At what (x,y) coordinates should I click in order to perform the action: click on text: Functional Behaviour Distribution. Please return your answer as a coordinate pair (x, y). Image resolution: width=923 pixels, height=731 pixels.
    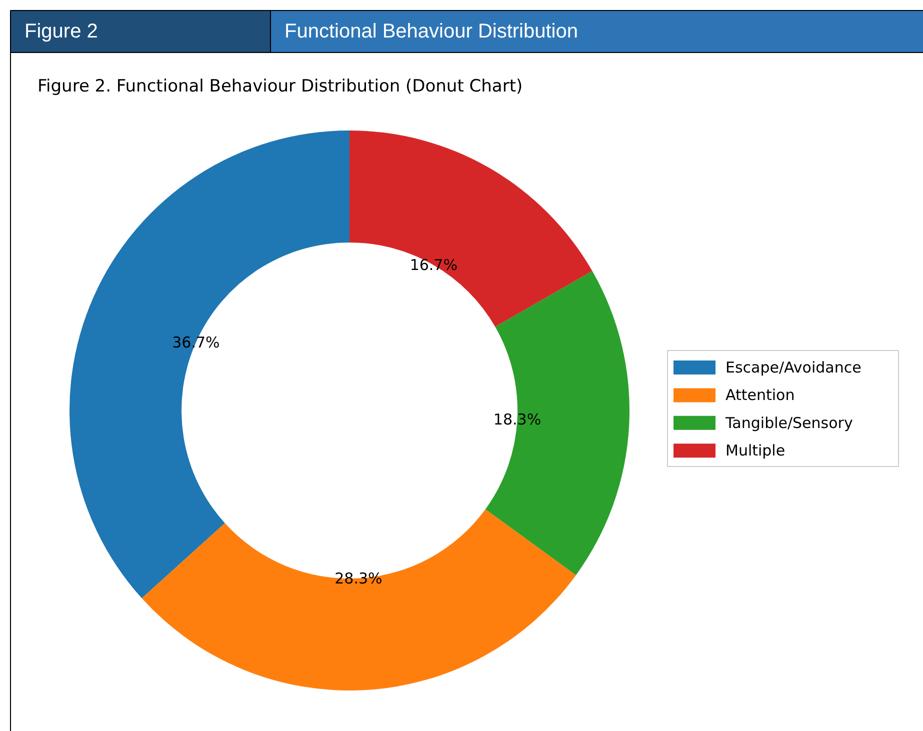
    Looking at the image, I should click on (431, 31).